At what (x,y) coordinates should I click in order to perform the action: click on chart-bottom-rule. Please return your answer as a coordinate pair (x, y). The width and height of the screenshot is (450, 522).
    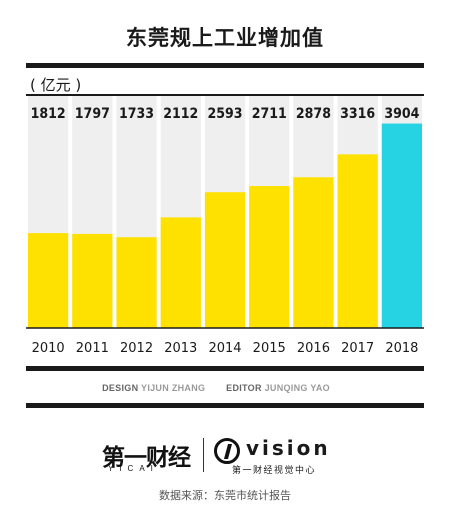
    Looking at the image, I should click on (225, 368).